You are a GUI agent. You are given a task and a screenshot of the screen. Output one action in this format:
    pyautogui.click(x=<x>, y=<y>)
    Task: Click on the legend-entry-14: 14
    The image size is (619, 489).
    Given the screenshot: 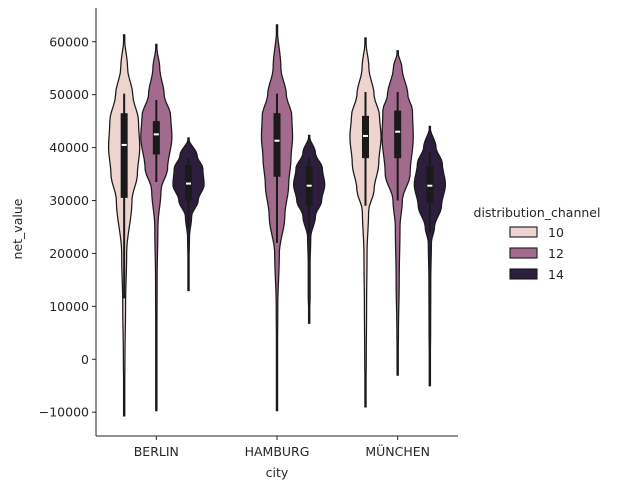 What is the action you would take?
    pyautogui.click(x=536, y=274)
    